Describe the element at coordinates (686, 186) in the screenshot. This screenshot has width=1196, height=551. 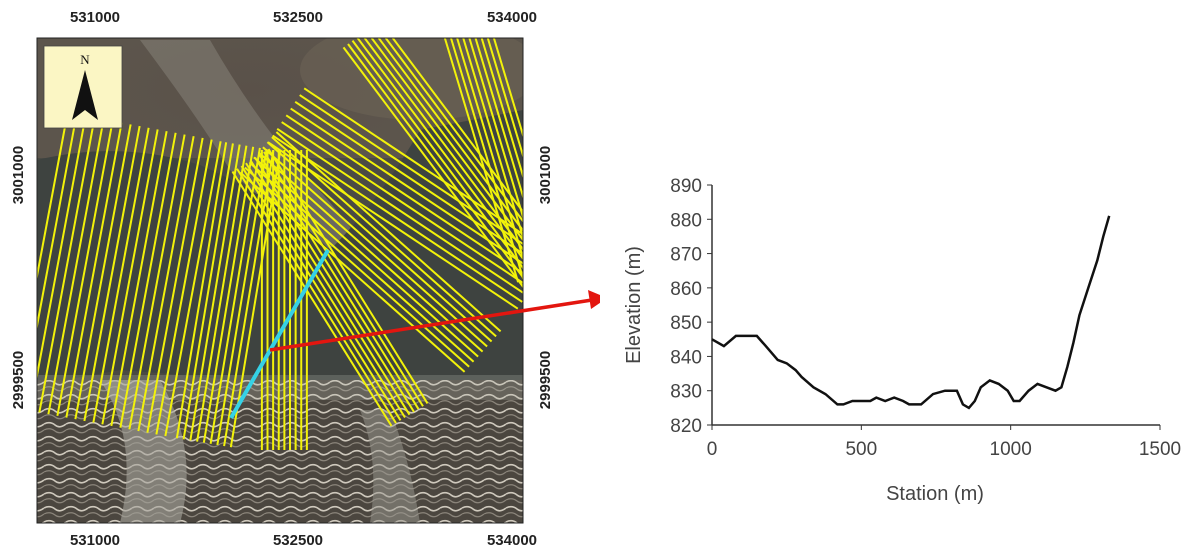
I see `y-tick-label: 890` at that location.